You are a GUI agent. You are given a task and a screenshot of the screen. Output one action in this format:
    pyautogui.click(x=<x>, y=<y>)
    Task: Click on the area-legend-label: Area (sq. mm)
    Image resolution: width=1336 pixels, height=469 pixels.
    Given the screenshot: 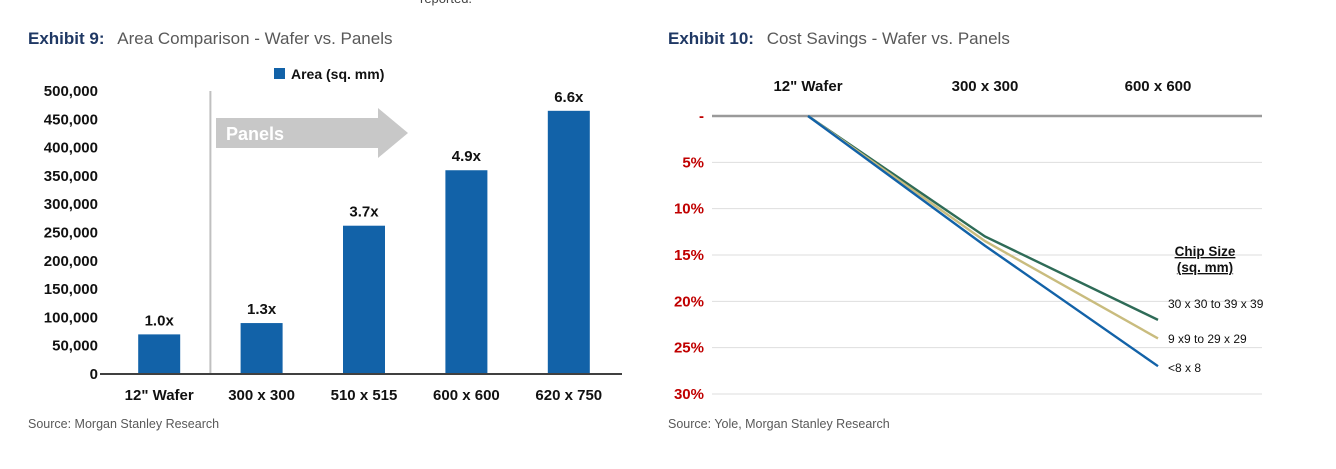 What is the action you would take?
    pyautogui.click(x=337, y=74)
    